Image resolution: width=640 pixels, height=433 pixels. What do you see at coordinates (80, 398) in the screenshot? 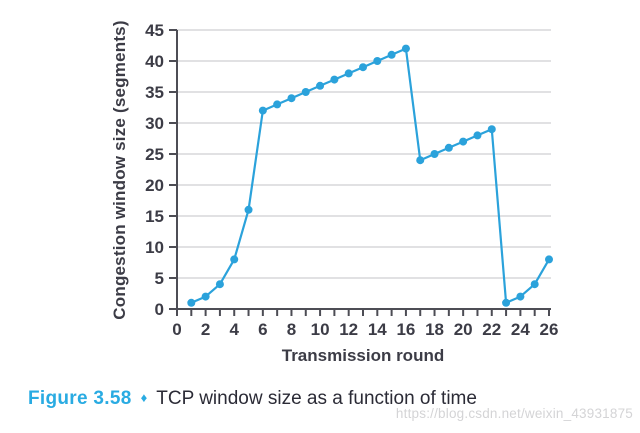
I see `figure-number: Figure 3.58` at bounding box center [80, 398].